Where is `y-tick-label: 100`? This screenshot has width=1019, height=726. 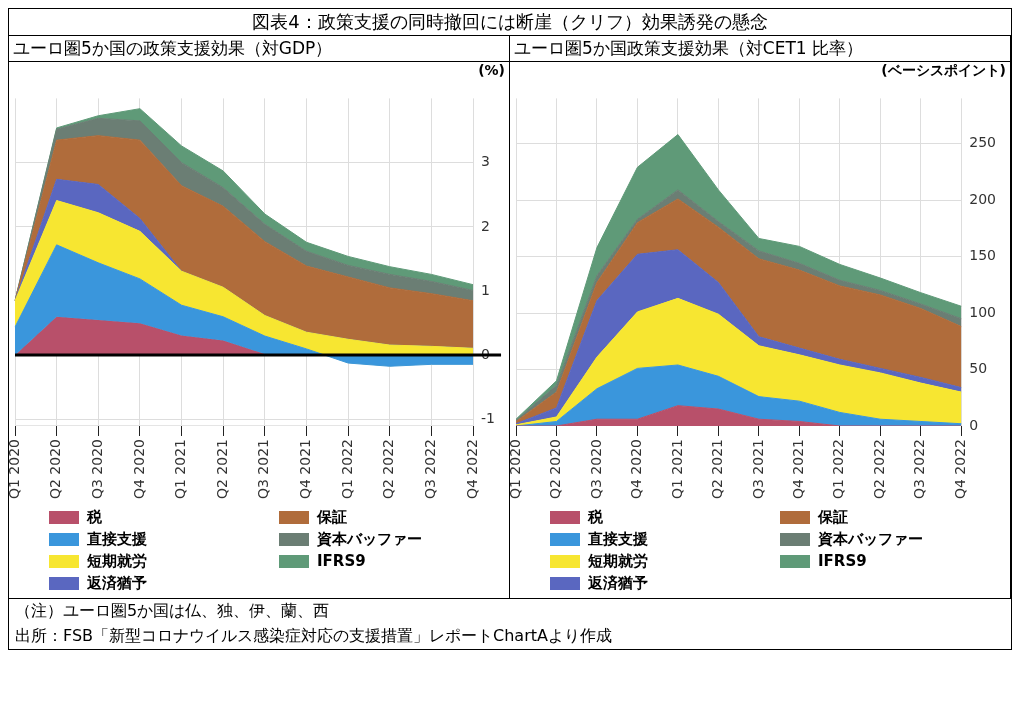
y-tick-label: 100 is located at coordinates (983, 311).